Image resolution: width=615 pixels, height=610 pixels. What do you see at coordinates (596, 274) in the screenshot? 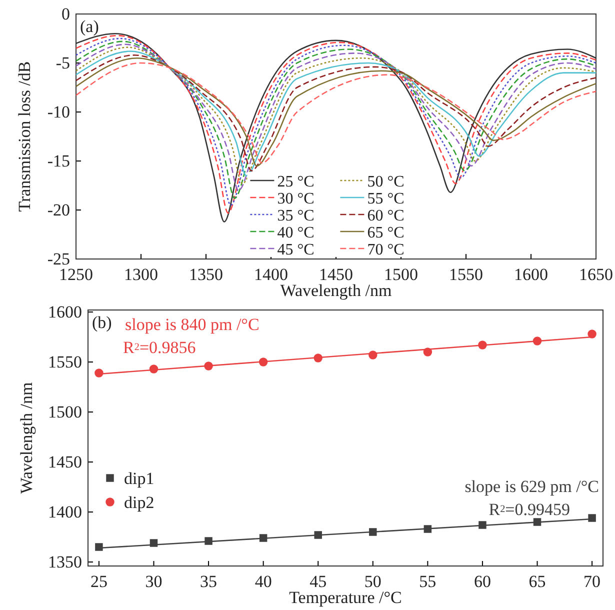
I see `x-tick-label: 1650` at bounding box center [596, 274].